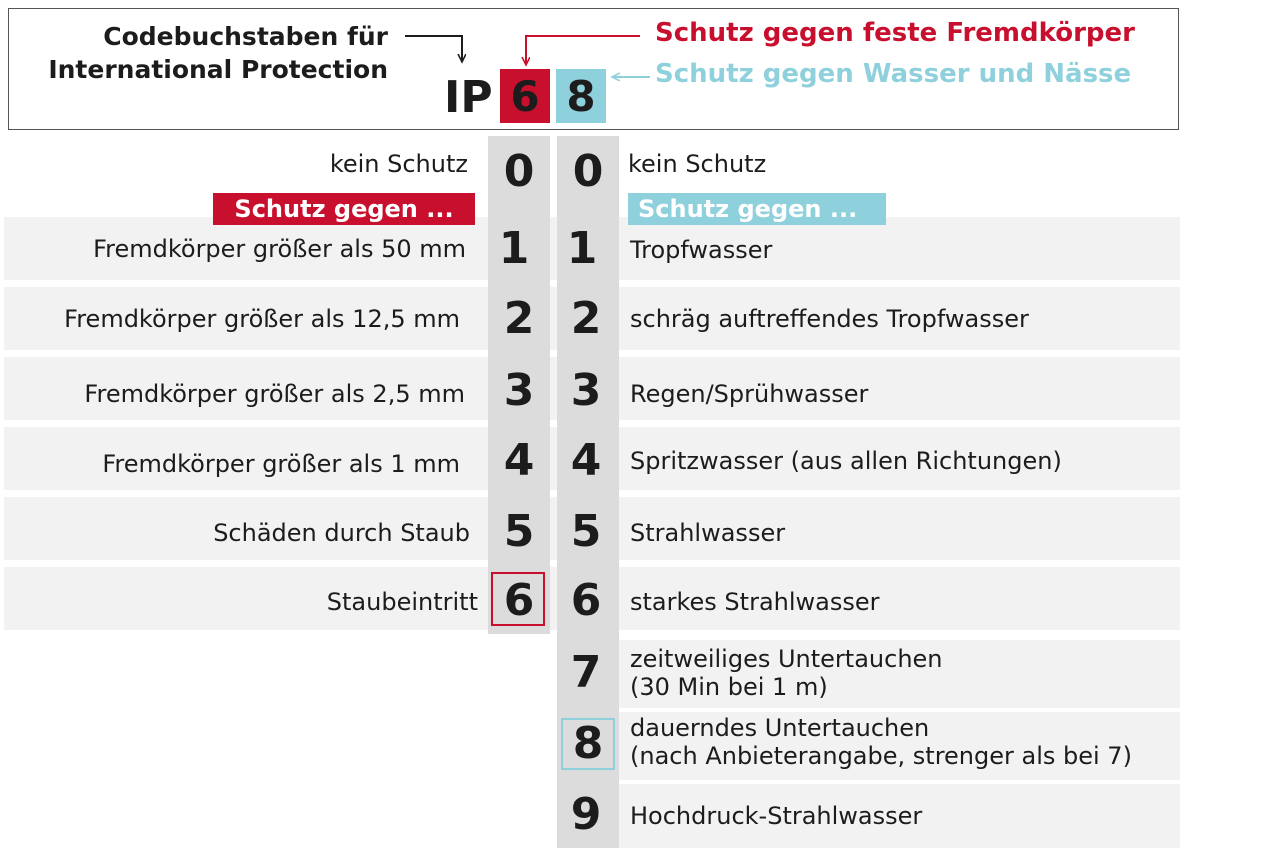 The height and width of the screenshot is (853, 1280). I want to click on ip-prefix: IP, so click(468, 97).